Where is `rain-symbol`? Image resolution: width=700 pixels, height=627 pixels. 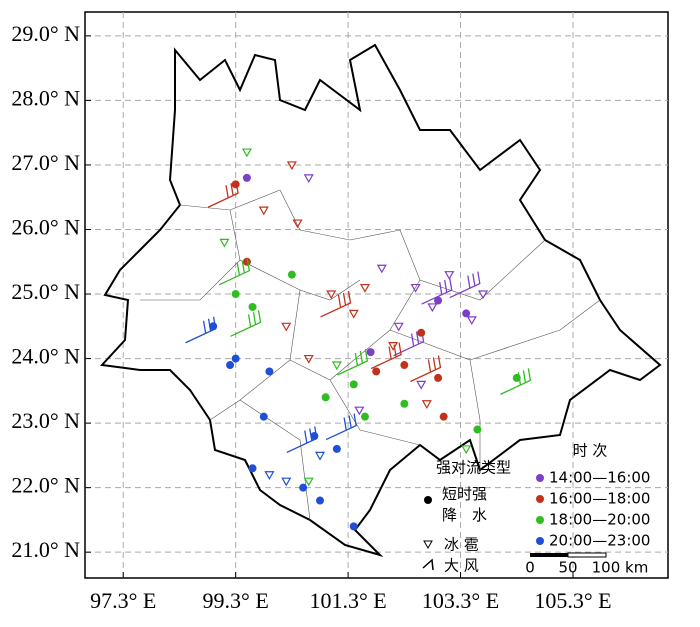 rain-symbol is located at coordinates (428, 500).